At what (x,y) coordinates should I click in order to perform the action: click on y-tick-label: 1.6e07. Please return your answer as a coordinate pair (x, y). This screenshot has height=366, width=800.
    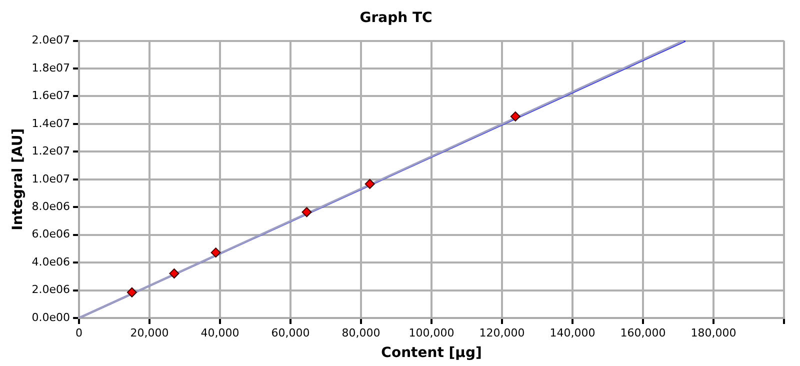
    Looking at the image, I should click on (51, 95).